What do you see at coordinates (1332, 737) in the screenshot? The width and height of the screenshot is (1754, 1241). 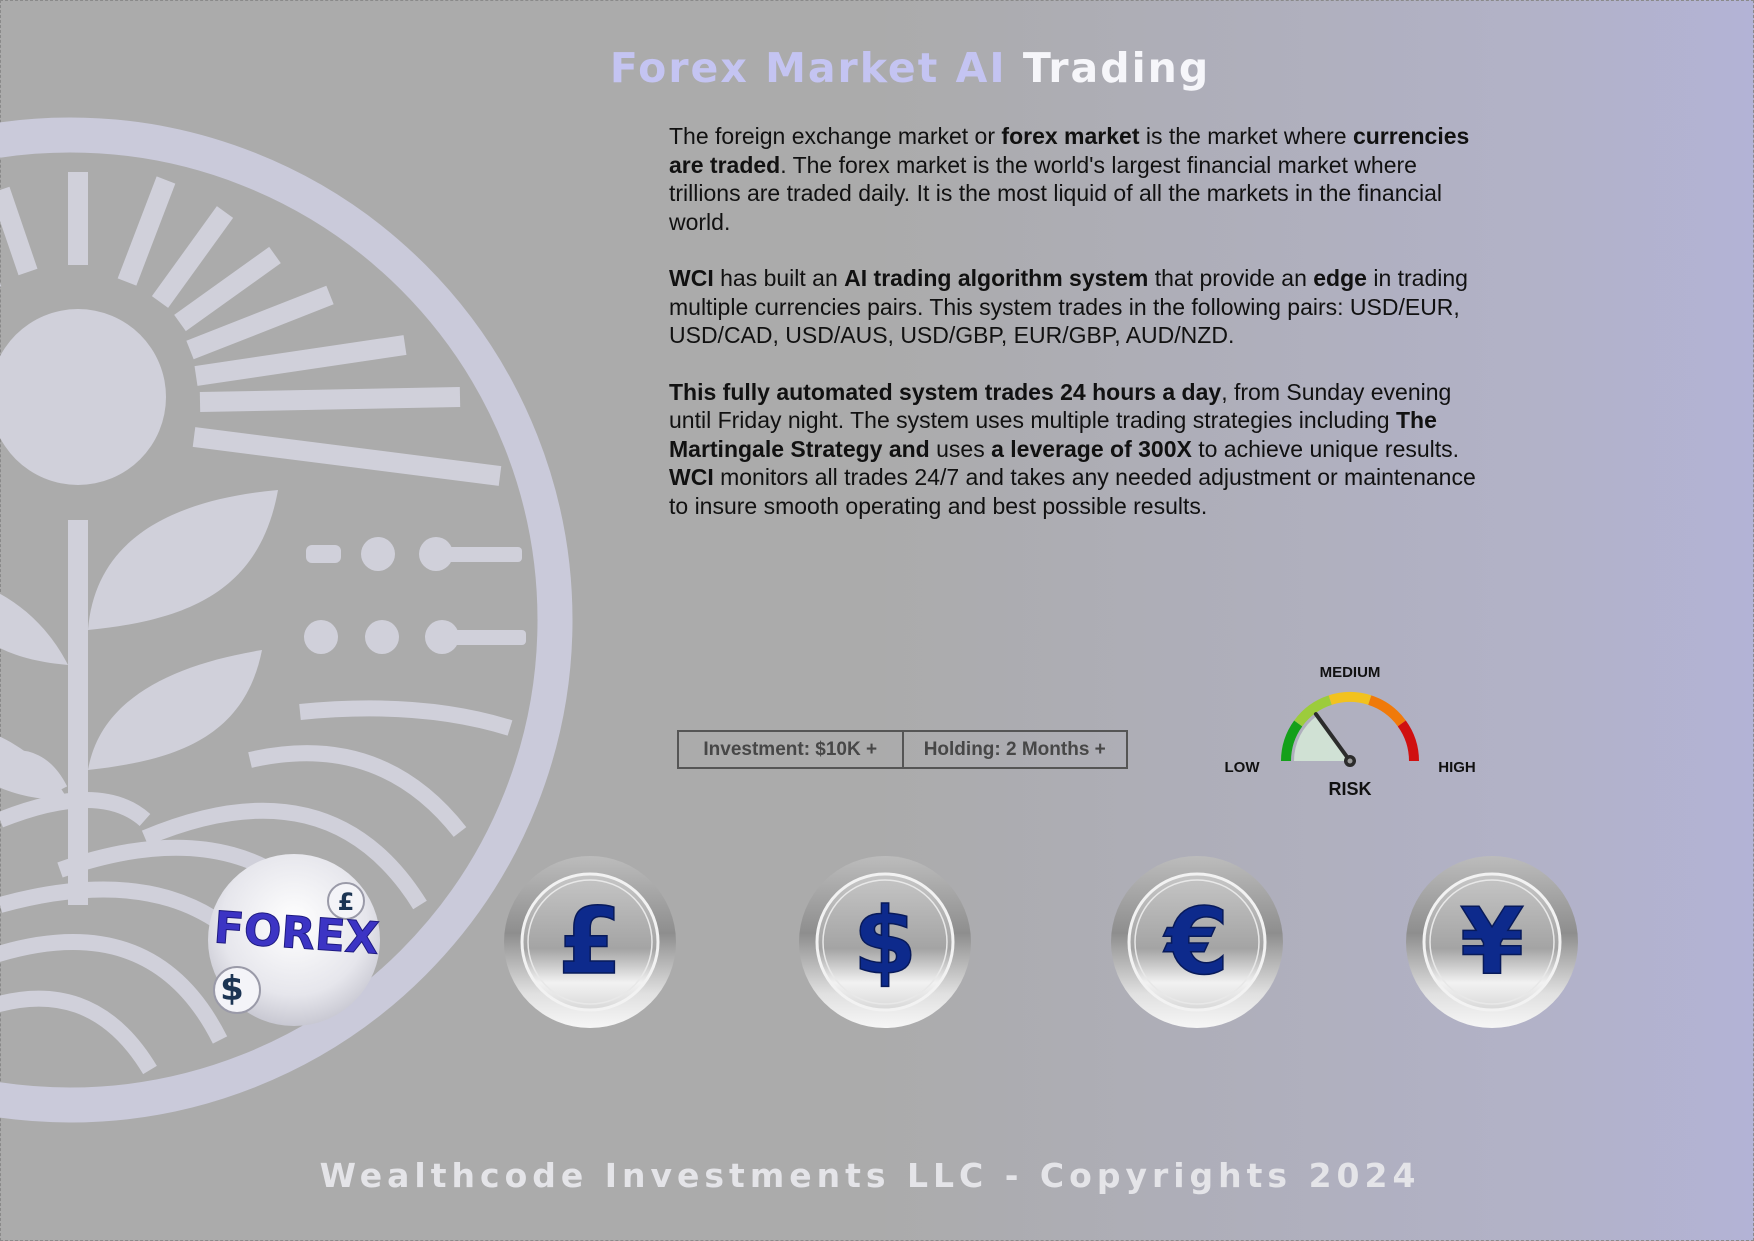 I see `risk-gauge-needle` at bounding box center [1332, 737].